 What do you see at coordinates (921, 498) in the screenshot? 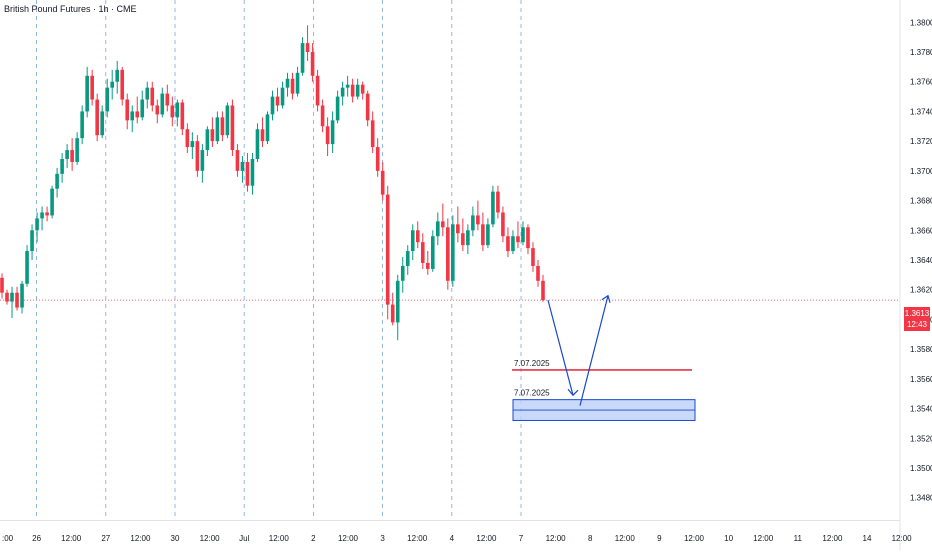
I see `price-tick-label: 1.3480` at bounding box center [921, 498].